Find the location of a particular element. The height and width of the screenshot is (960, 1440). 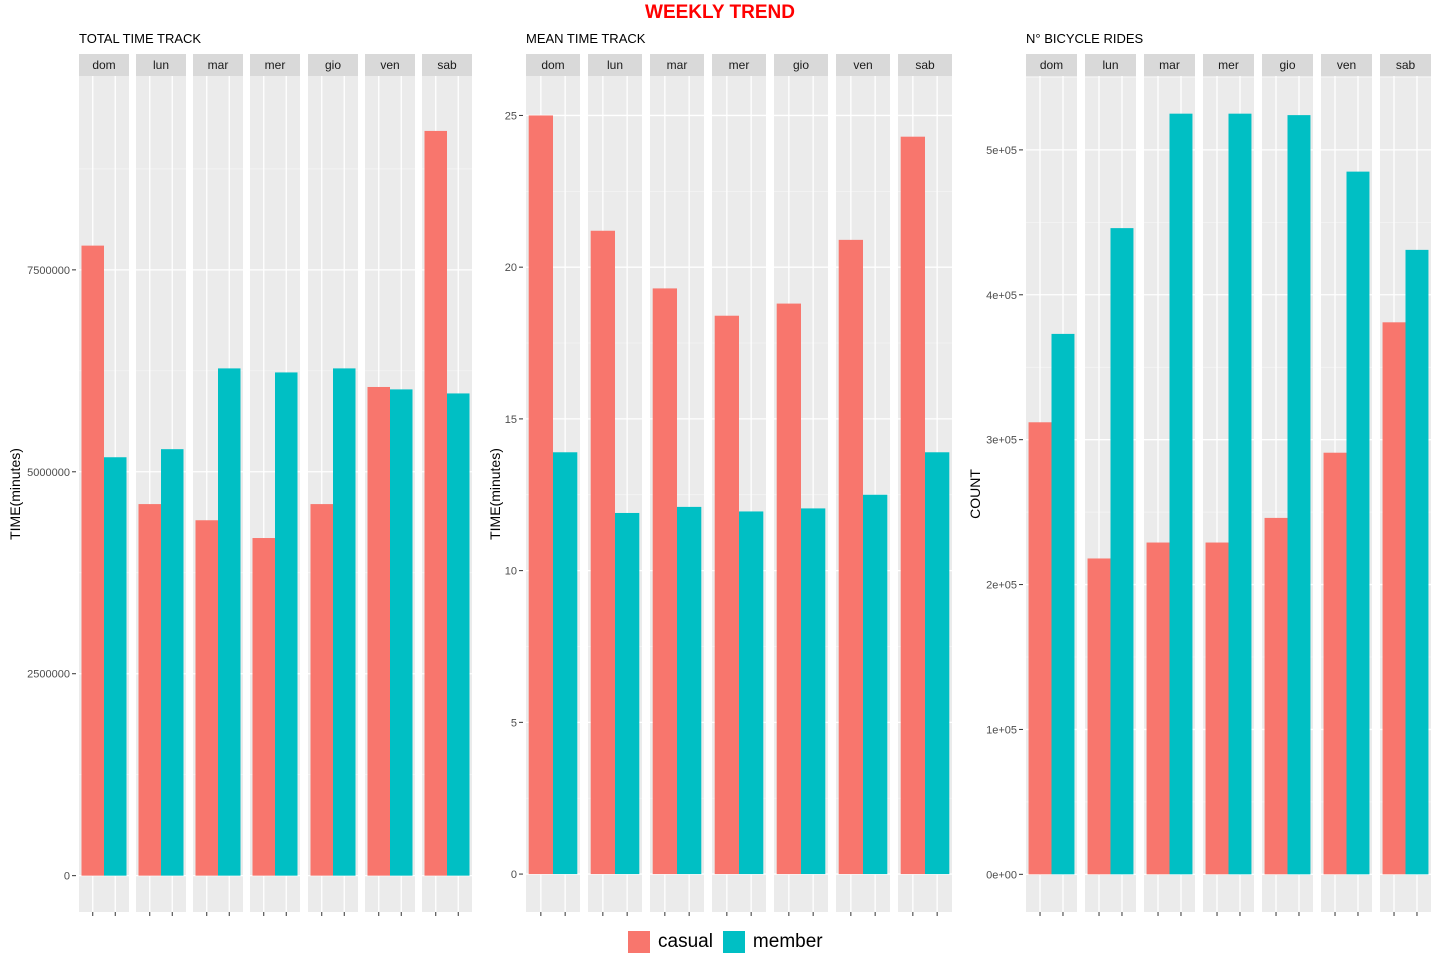

y-tick-label: 1e+05 is located at coordinates (1001, 730).